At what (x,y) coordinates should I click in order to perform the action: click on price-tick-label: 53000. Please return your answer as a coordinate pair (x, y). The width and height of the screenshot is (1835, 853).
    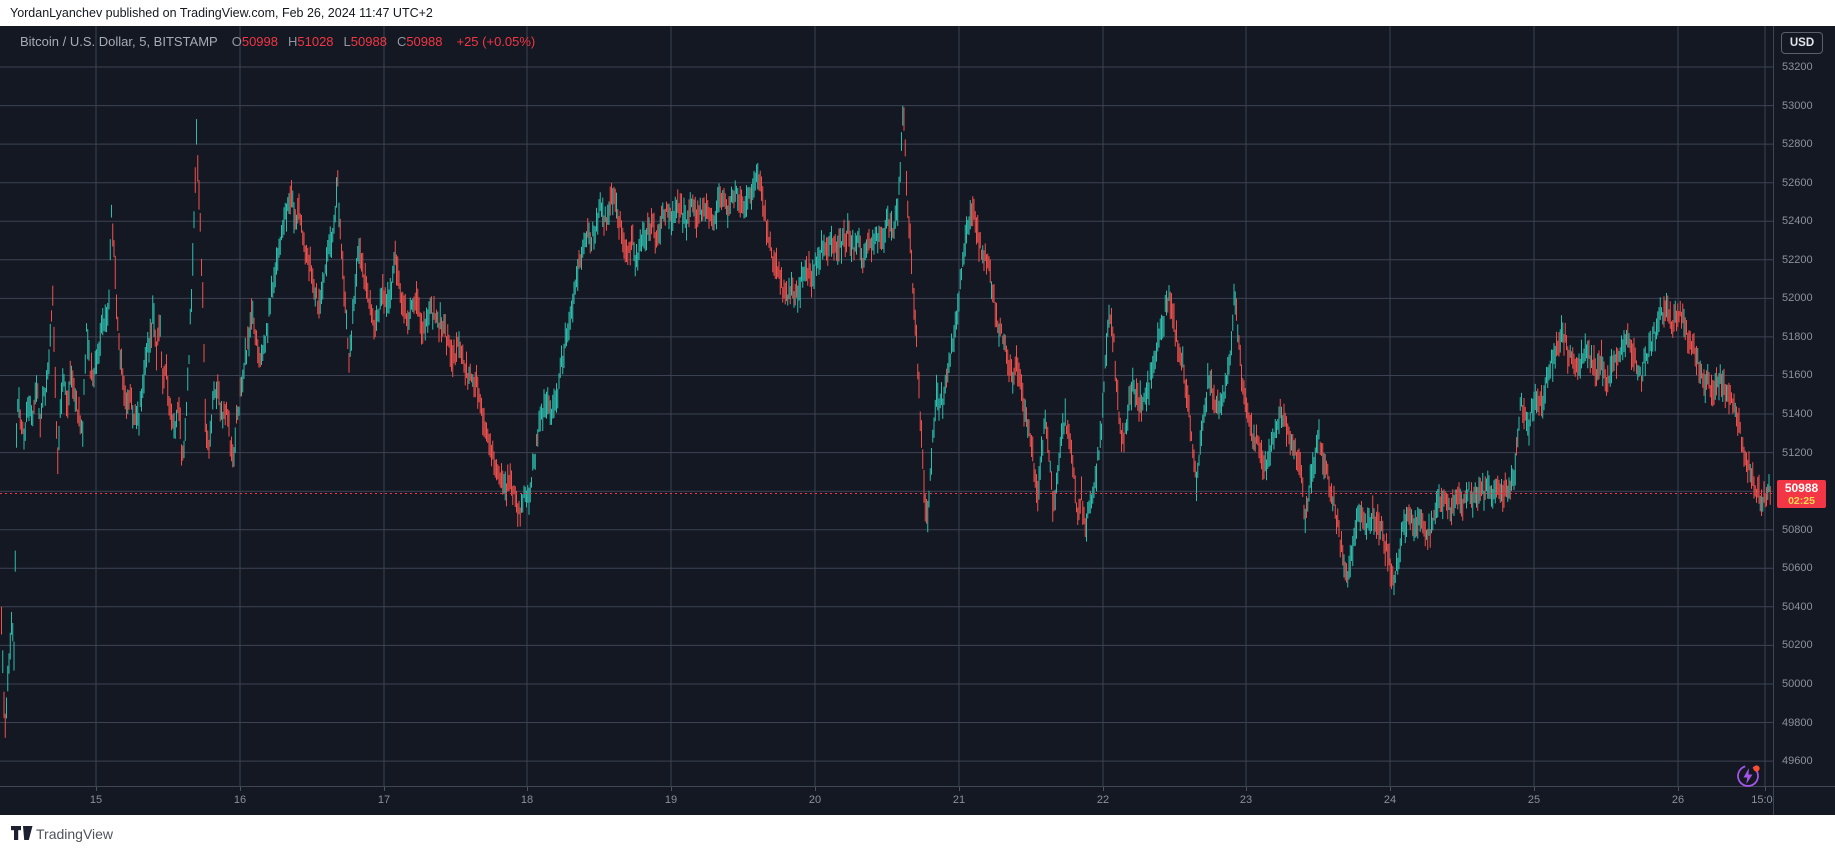
    Looking at the image, I should click on (1797, 105).